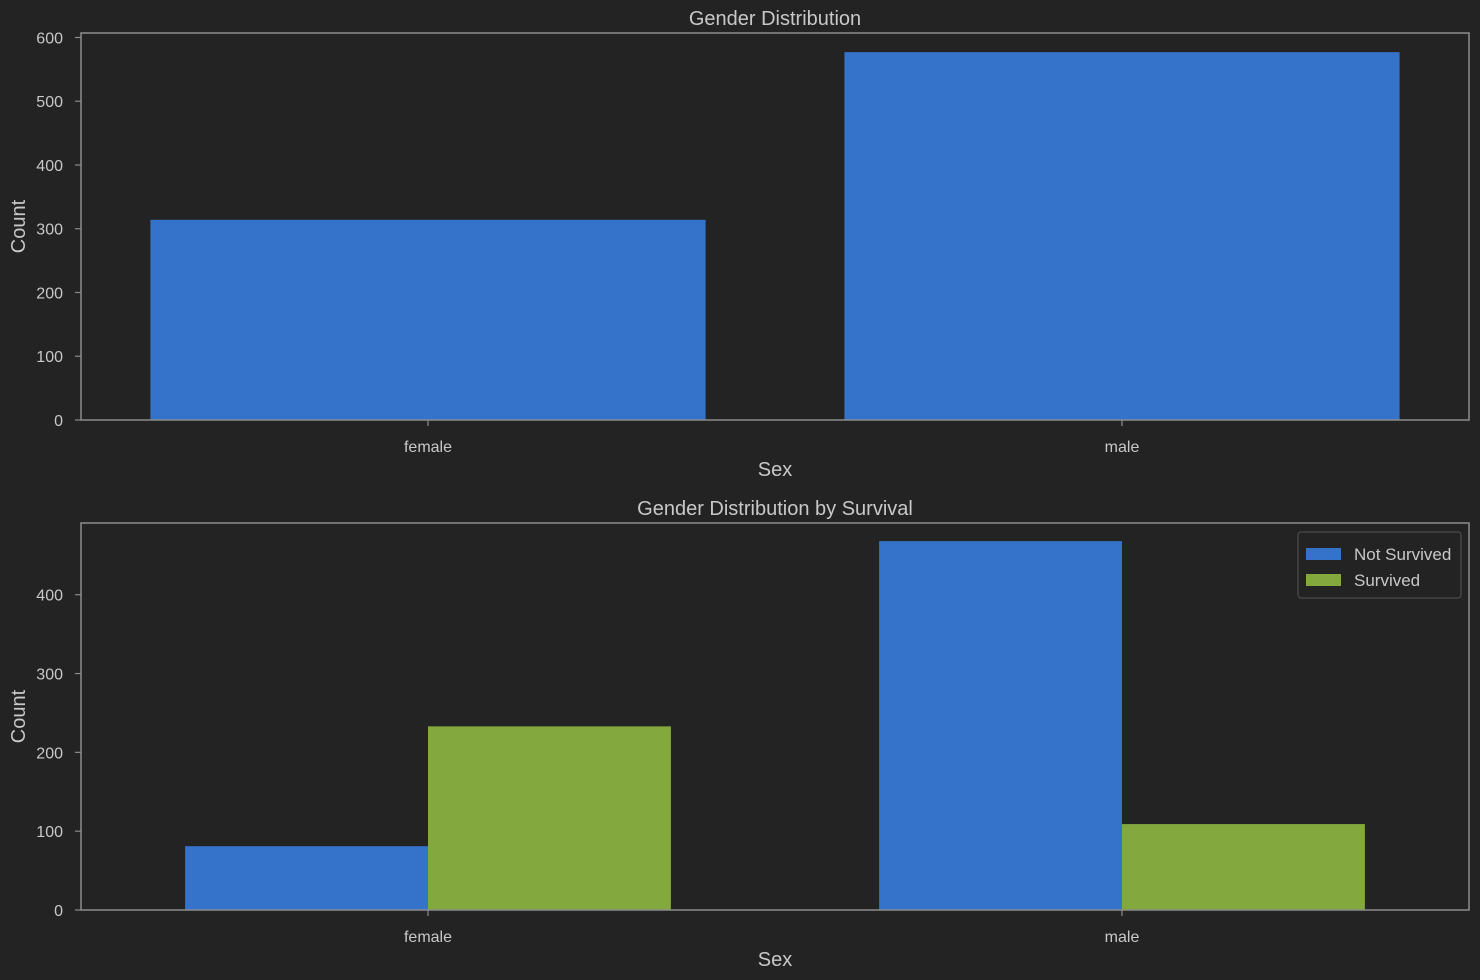 The image size is (1480, 980). What do you see at coordinates (775, 509) in the screenshot?
I see `chart-title: Gender Distribution by Survival` at bounding box center [775, 509].